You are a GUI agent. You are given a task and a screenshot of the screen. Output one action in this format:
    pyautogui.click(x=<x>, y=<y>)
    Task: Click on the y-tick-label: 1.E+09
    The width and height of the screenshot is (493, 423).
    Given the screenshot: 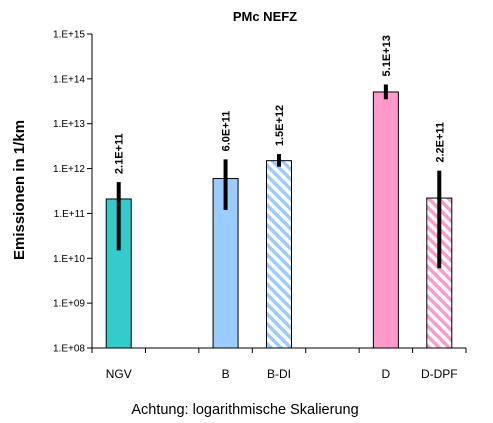 What is the action you would take?
    pyautogui.click(x=69, y=304)
    